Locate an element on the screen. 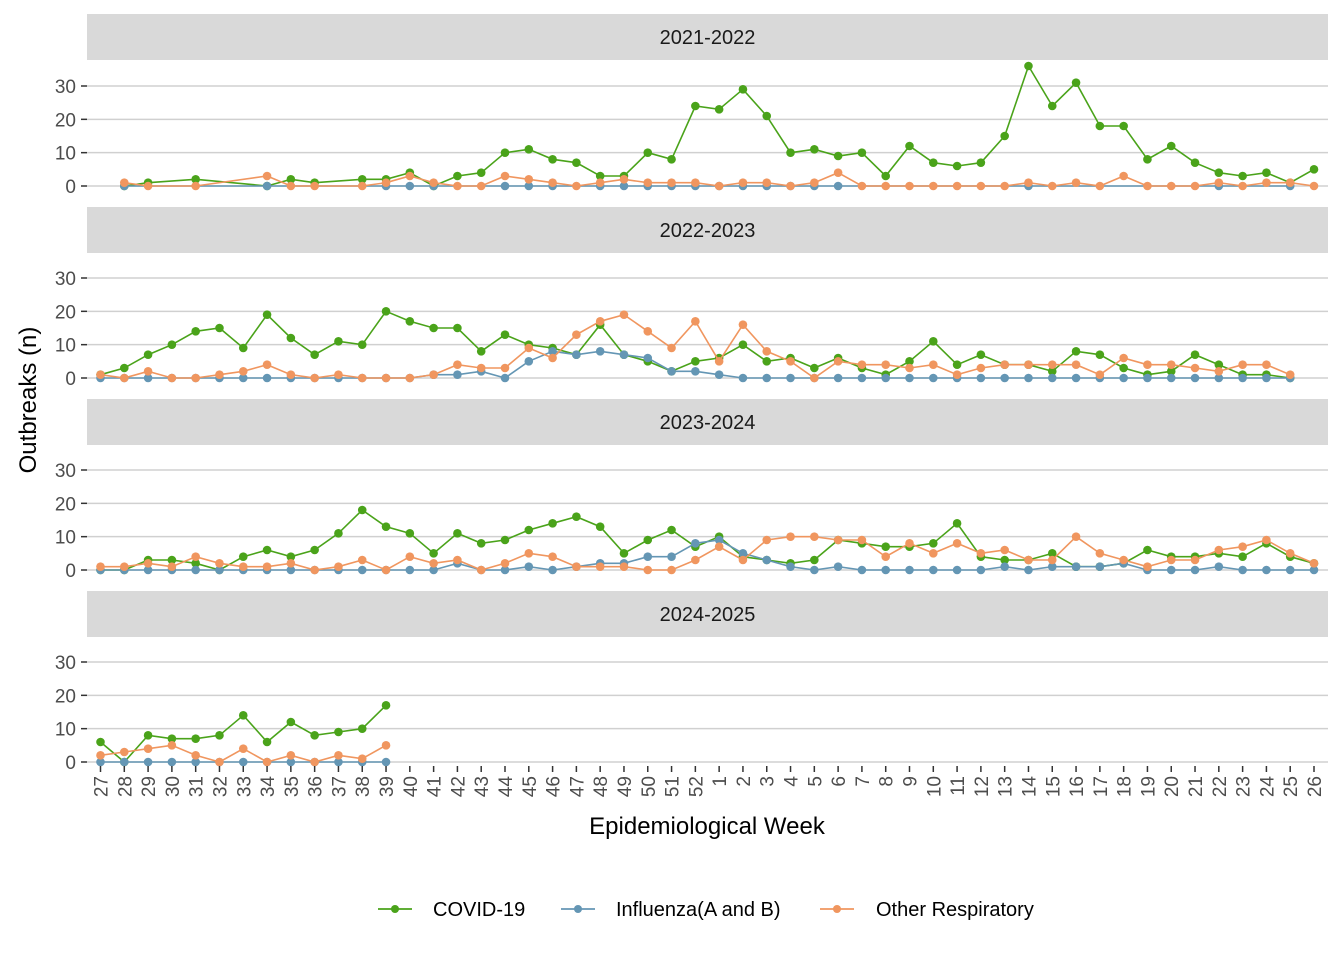 This screenshot has width=1344, height=960. x-tick-label: 20 is located at coordinates (1172, 786).